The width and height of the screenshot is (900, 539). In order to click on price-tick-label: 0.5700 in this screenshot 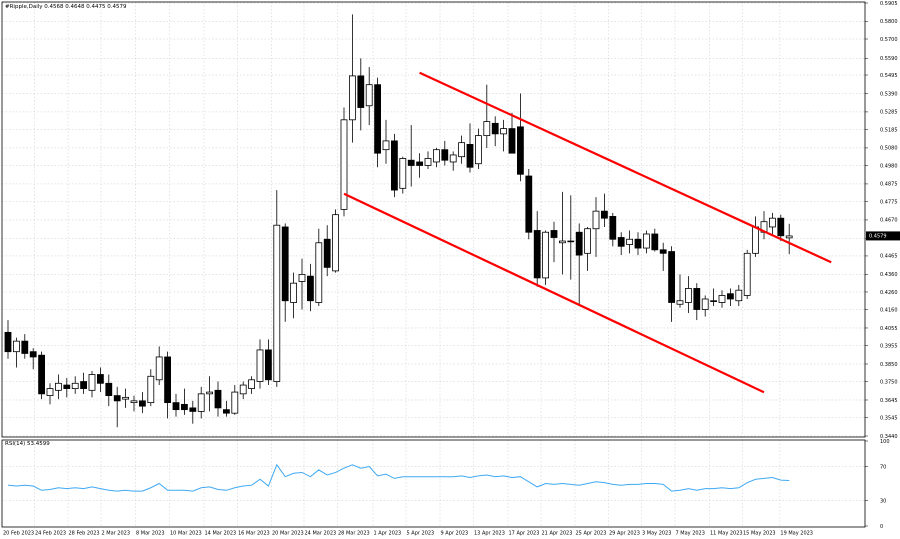, I will do `click(889, 40)`.